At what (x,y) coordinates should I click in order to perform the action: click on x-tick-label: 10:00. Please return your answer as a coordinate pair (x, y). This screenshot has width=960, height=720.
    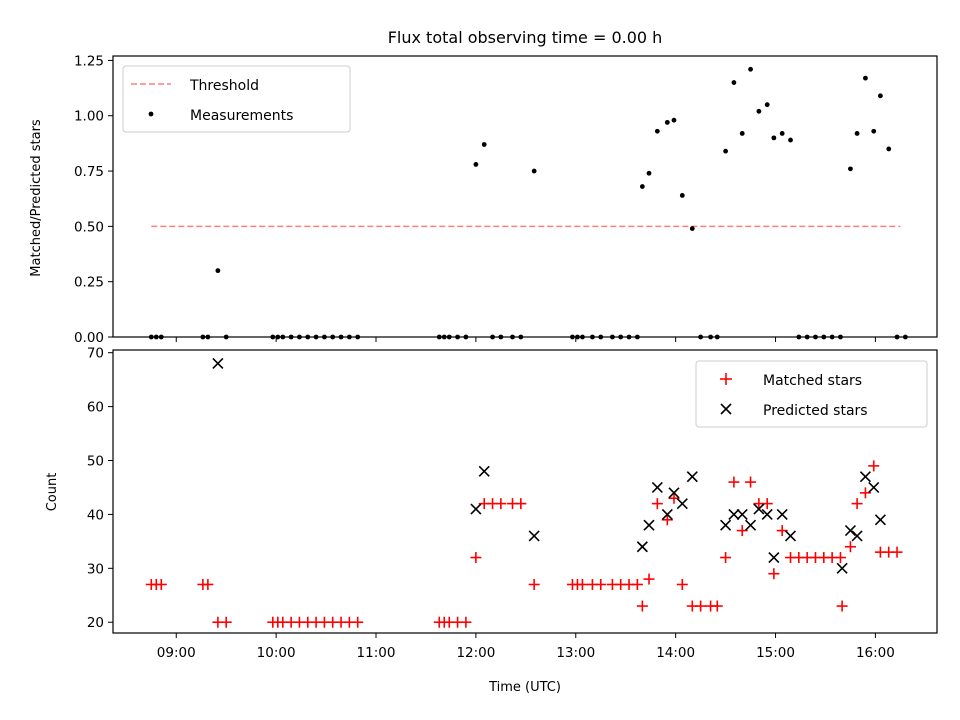
    Looking at the image, I should click on (276, 653).